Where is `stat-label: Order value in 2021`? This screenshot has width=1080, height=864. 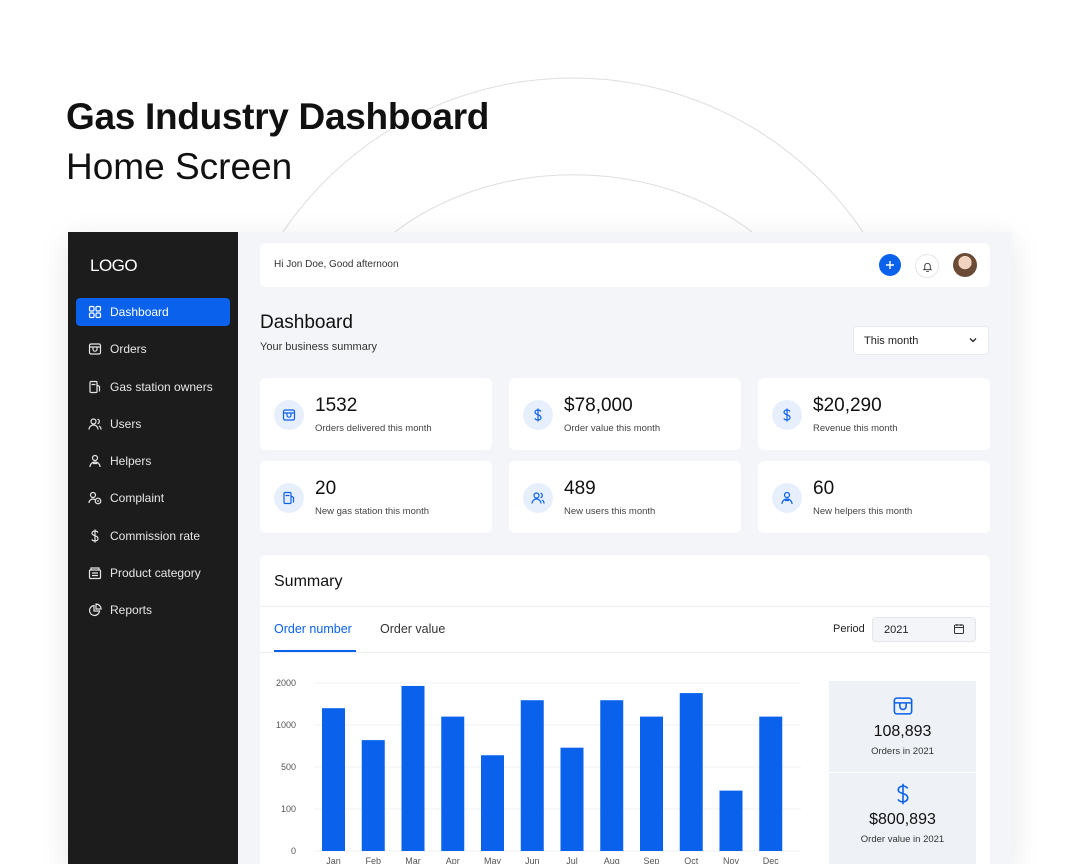
stat-label: Order value in 2021 is located at coordinates (902, 839).